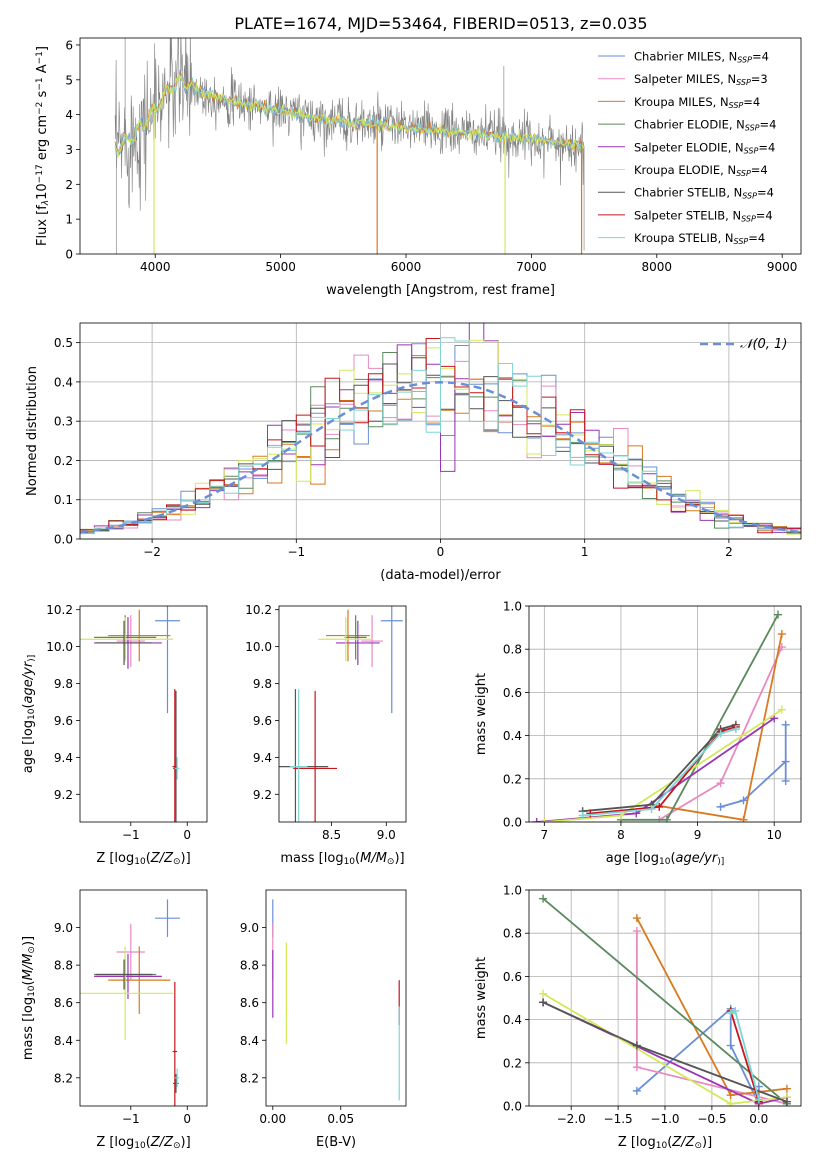 This screenshot has height=1170, width=819. What do you see at coordinates (512, 891) in the screenshot?
I see `y-tick-label: 1.0` at bounding box center [512, 891].